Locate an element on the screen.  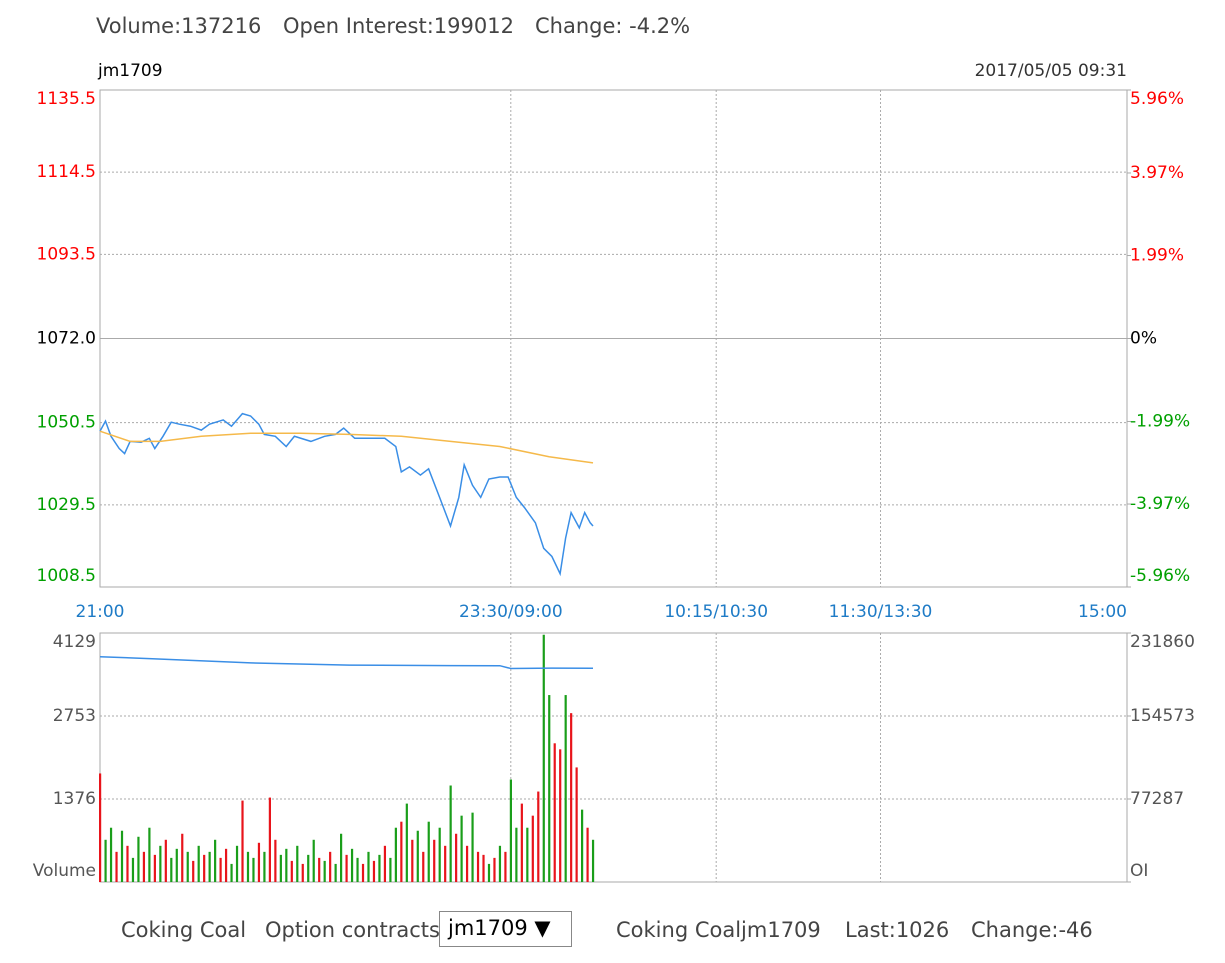
y2-tick-label: OI is located at coordinates (1139, 871).